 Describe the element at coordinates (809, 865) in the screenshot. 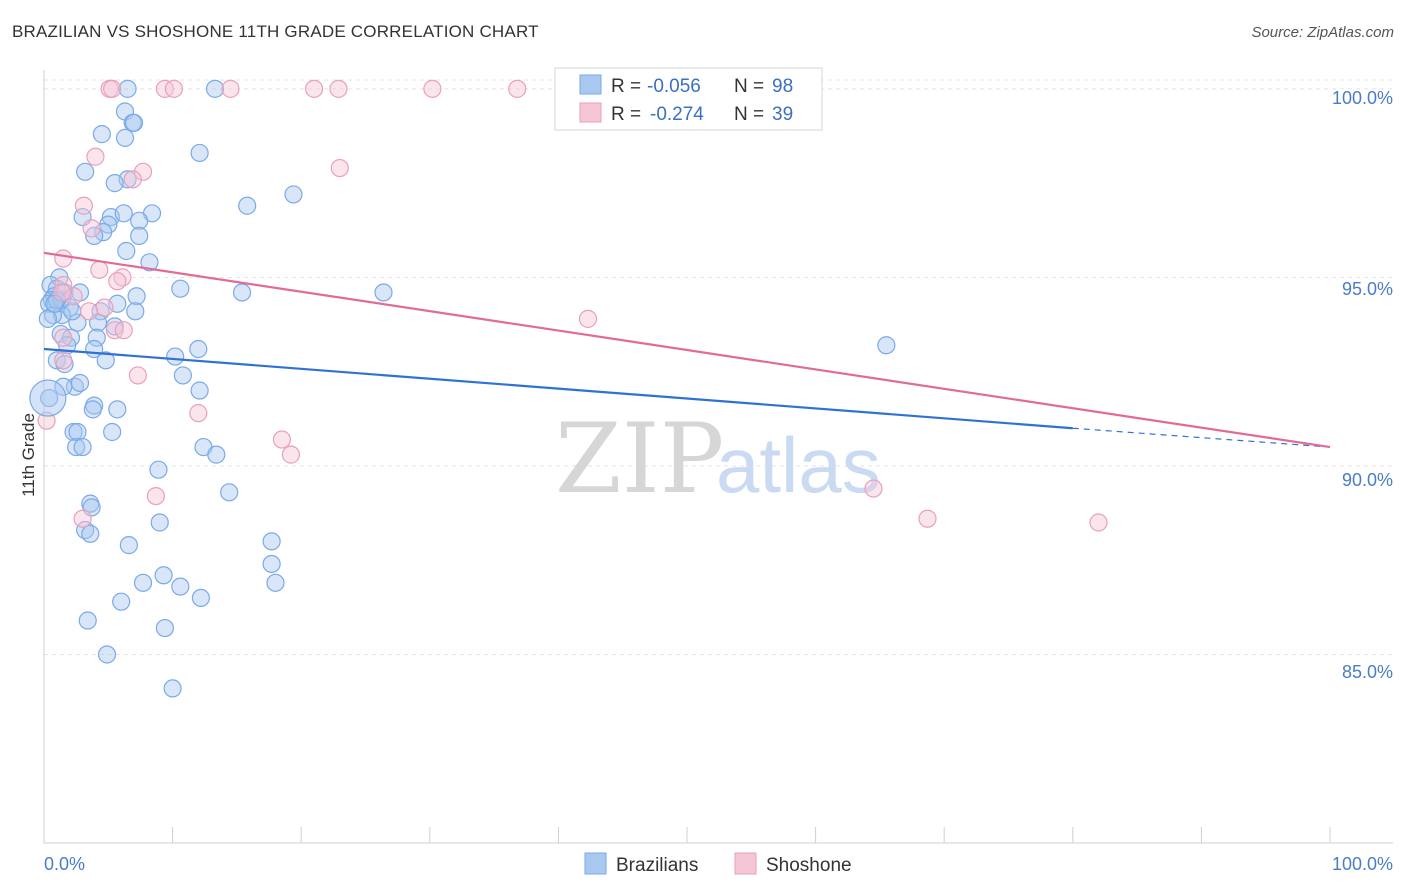

I see `bottom-legend-label-shoshone: Shoshone` at that location.